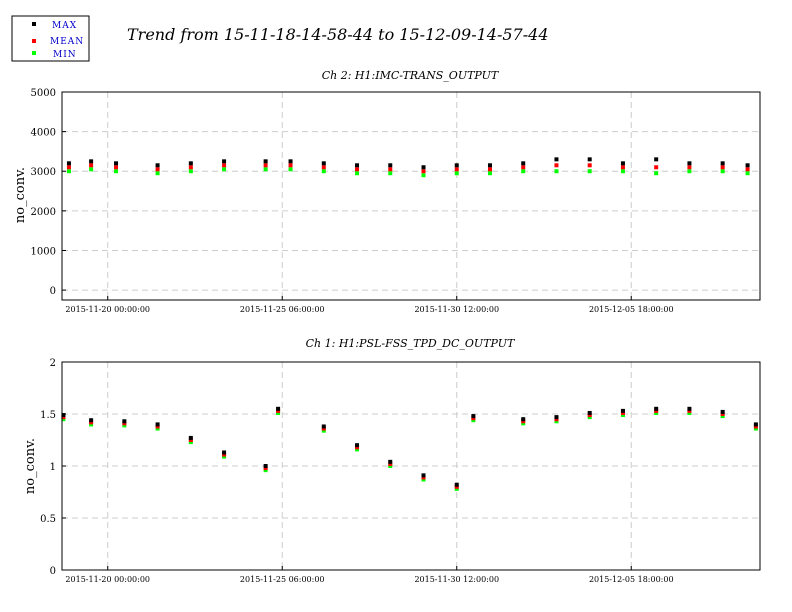 The image size is (792, 612). Describe the element at coordinates (34, 53) in the screenshot. I see `legend-marker-min` at that location.